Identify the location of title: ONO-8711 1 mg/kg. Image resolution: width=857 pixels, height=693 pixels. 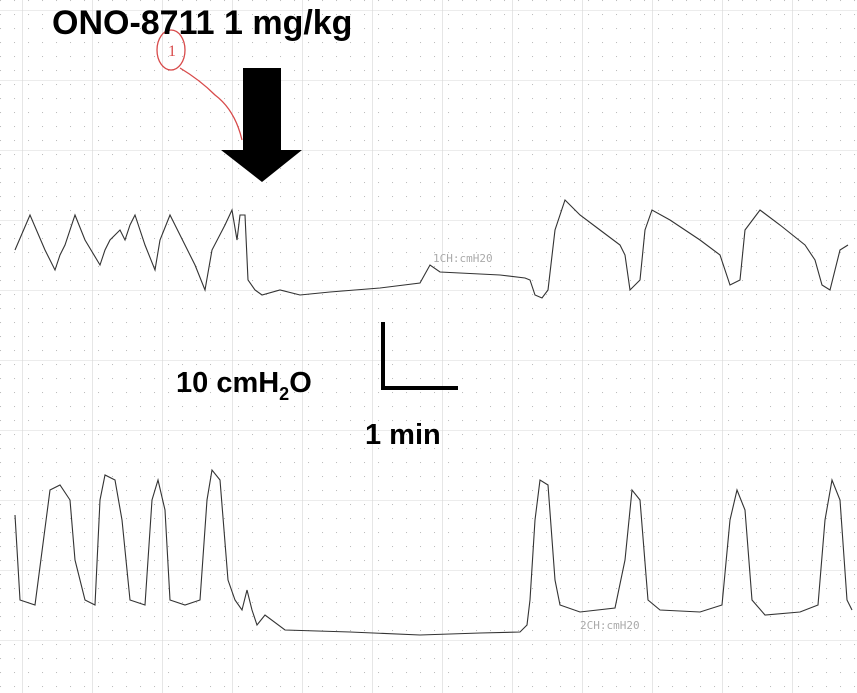
(202, 23).